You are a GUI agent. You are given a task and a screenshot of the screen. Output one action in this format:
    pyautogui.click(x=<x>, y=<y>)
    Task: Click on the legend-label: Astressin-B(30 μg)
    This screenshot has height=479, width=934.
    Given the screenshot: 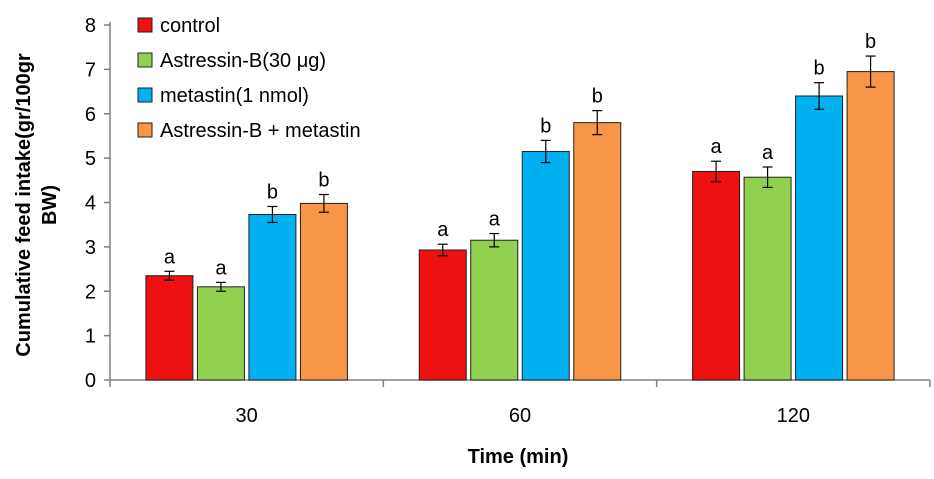 What is the action you would take?
    pyautogui.click(x=243, y=61)
    